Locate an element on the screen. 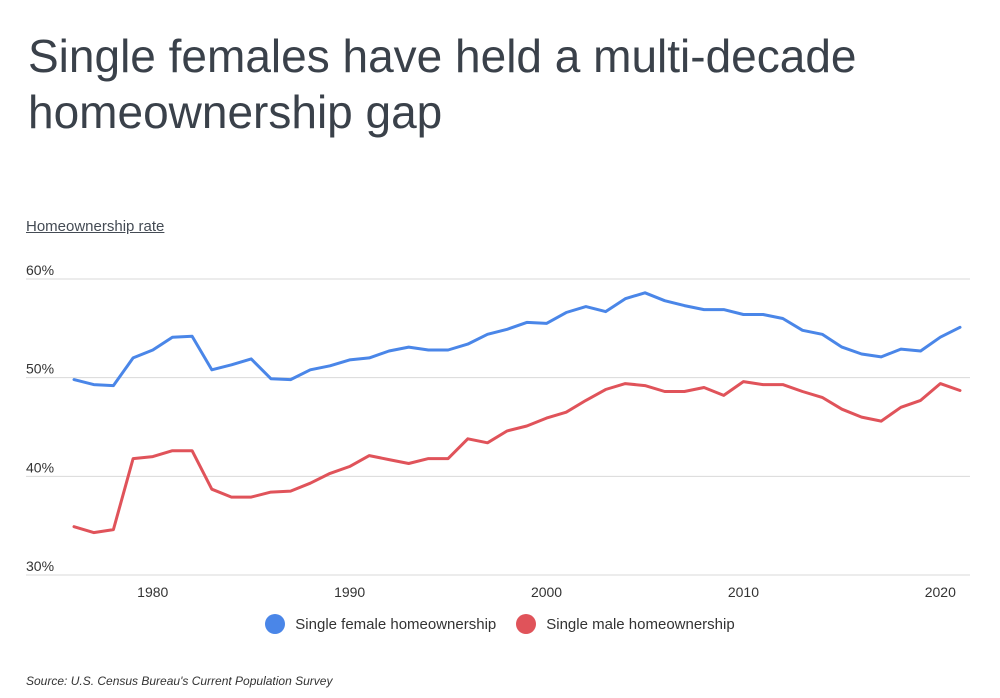 The image size is (1000, 698). legend-item-male: Single male homeownership is located at coordinates (625, 624).